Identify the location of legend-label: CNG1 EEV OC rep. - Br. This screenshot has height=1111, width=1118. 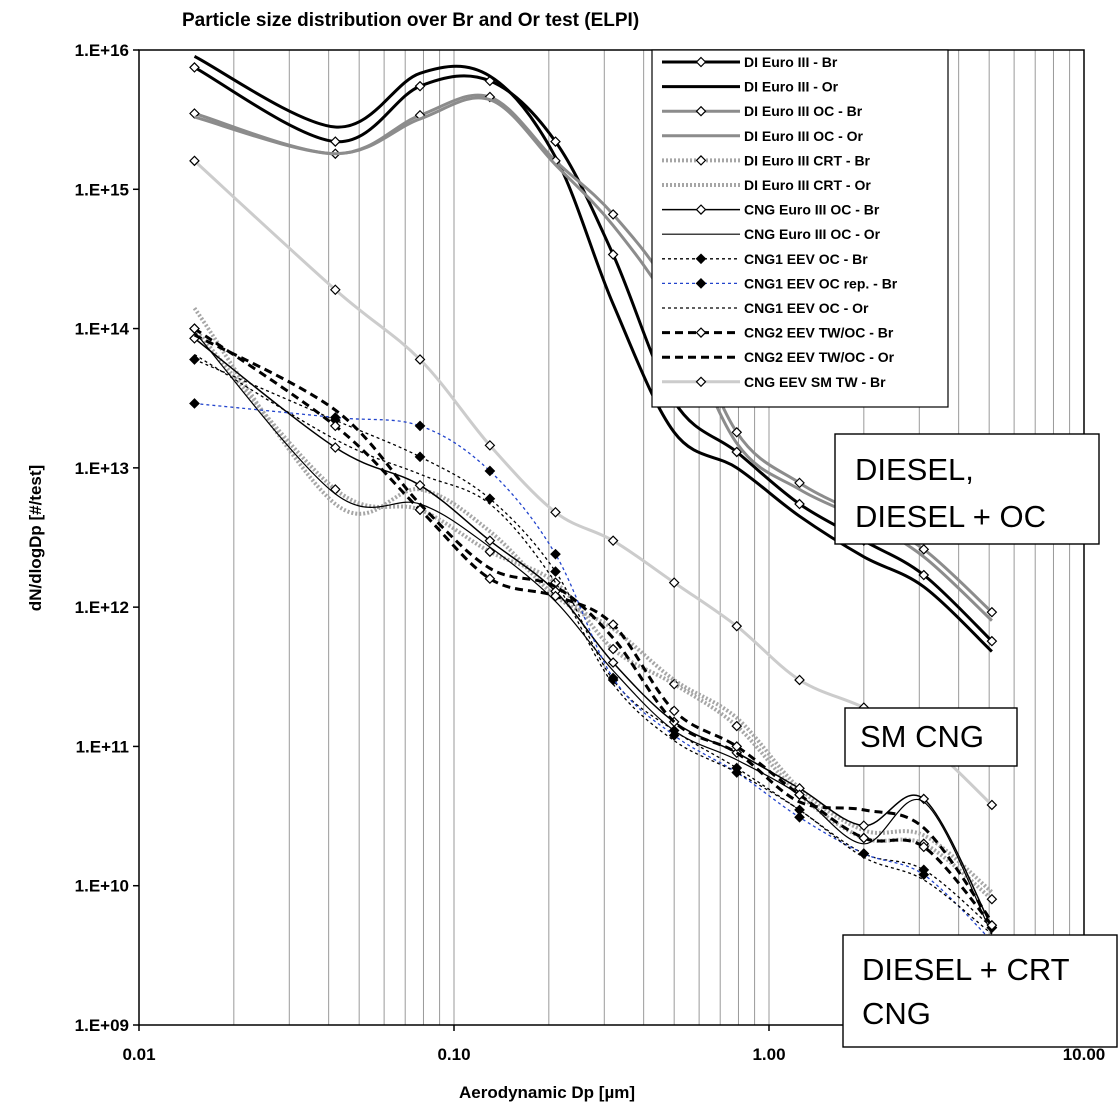
(821, 283).